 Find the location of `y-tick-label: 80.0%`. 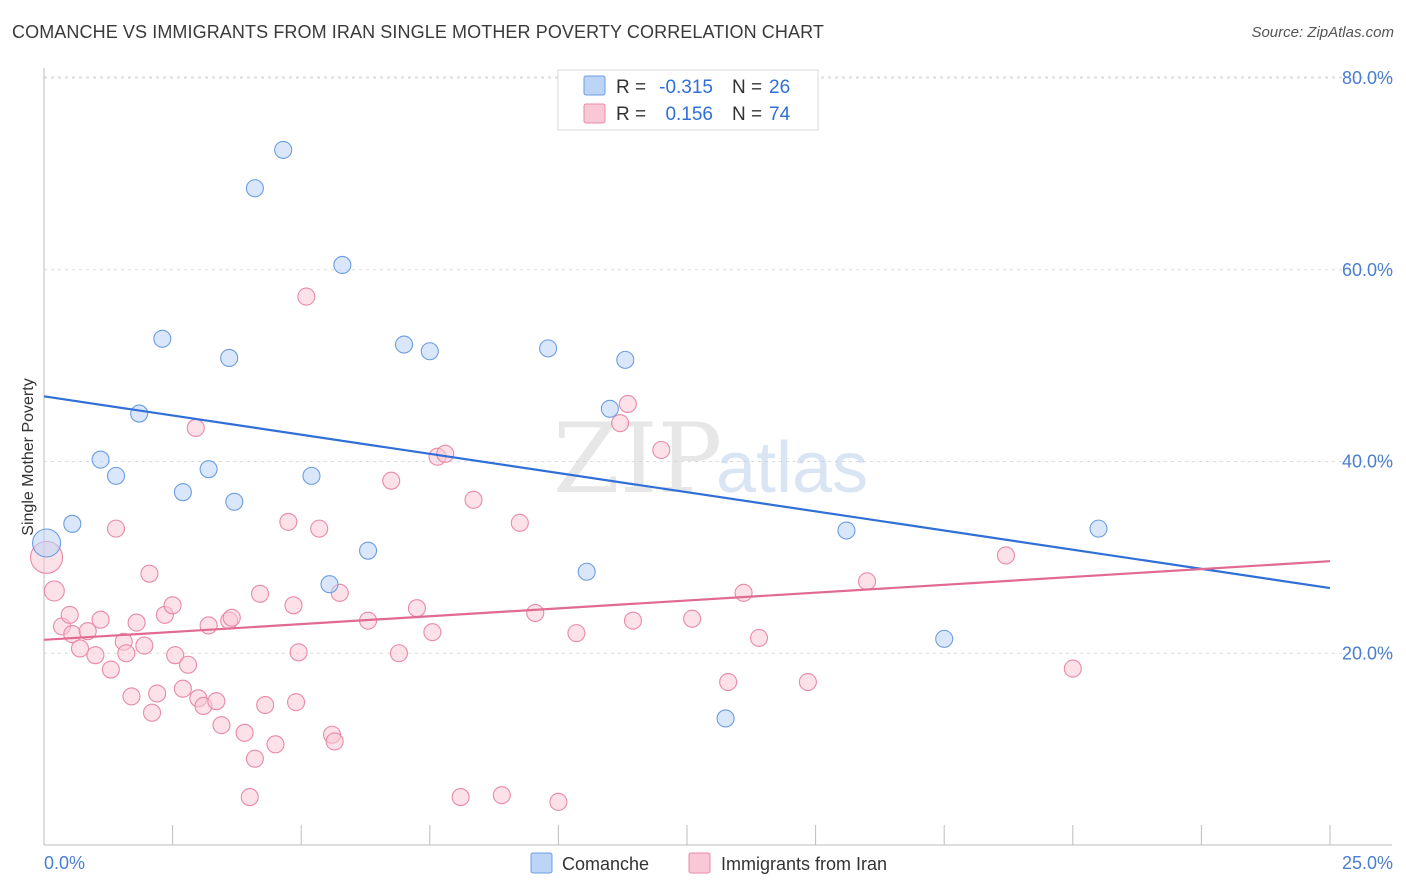

y-tick-label: 80.0% is located at coordinates (1367, 78).